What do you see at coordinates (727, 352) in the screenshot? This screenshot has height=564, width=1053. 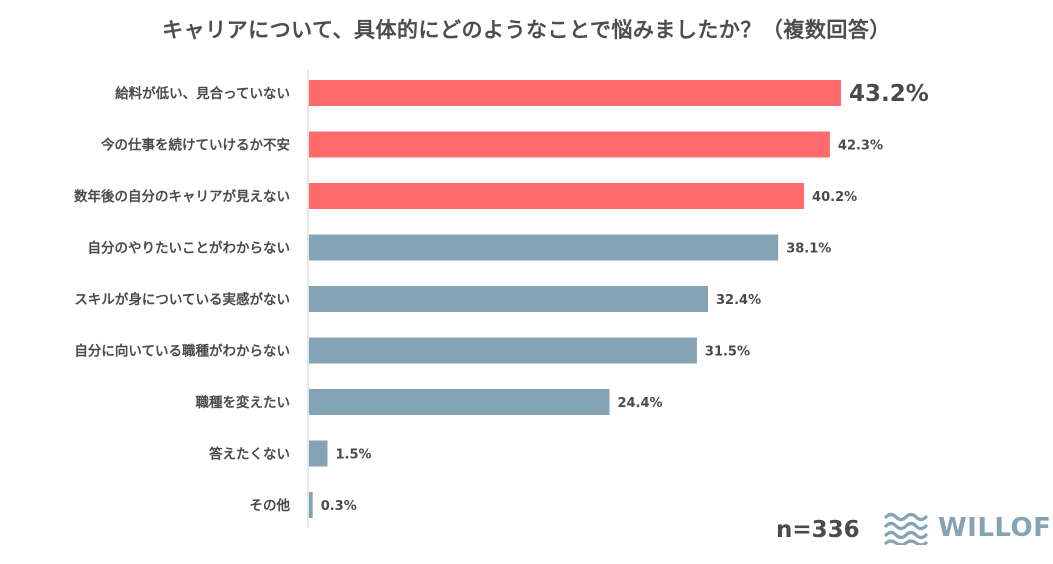 I see `value-label: 31.5%` at bounding box center [727, 352].